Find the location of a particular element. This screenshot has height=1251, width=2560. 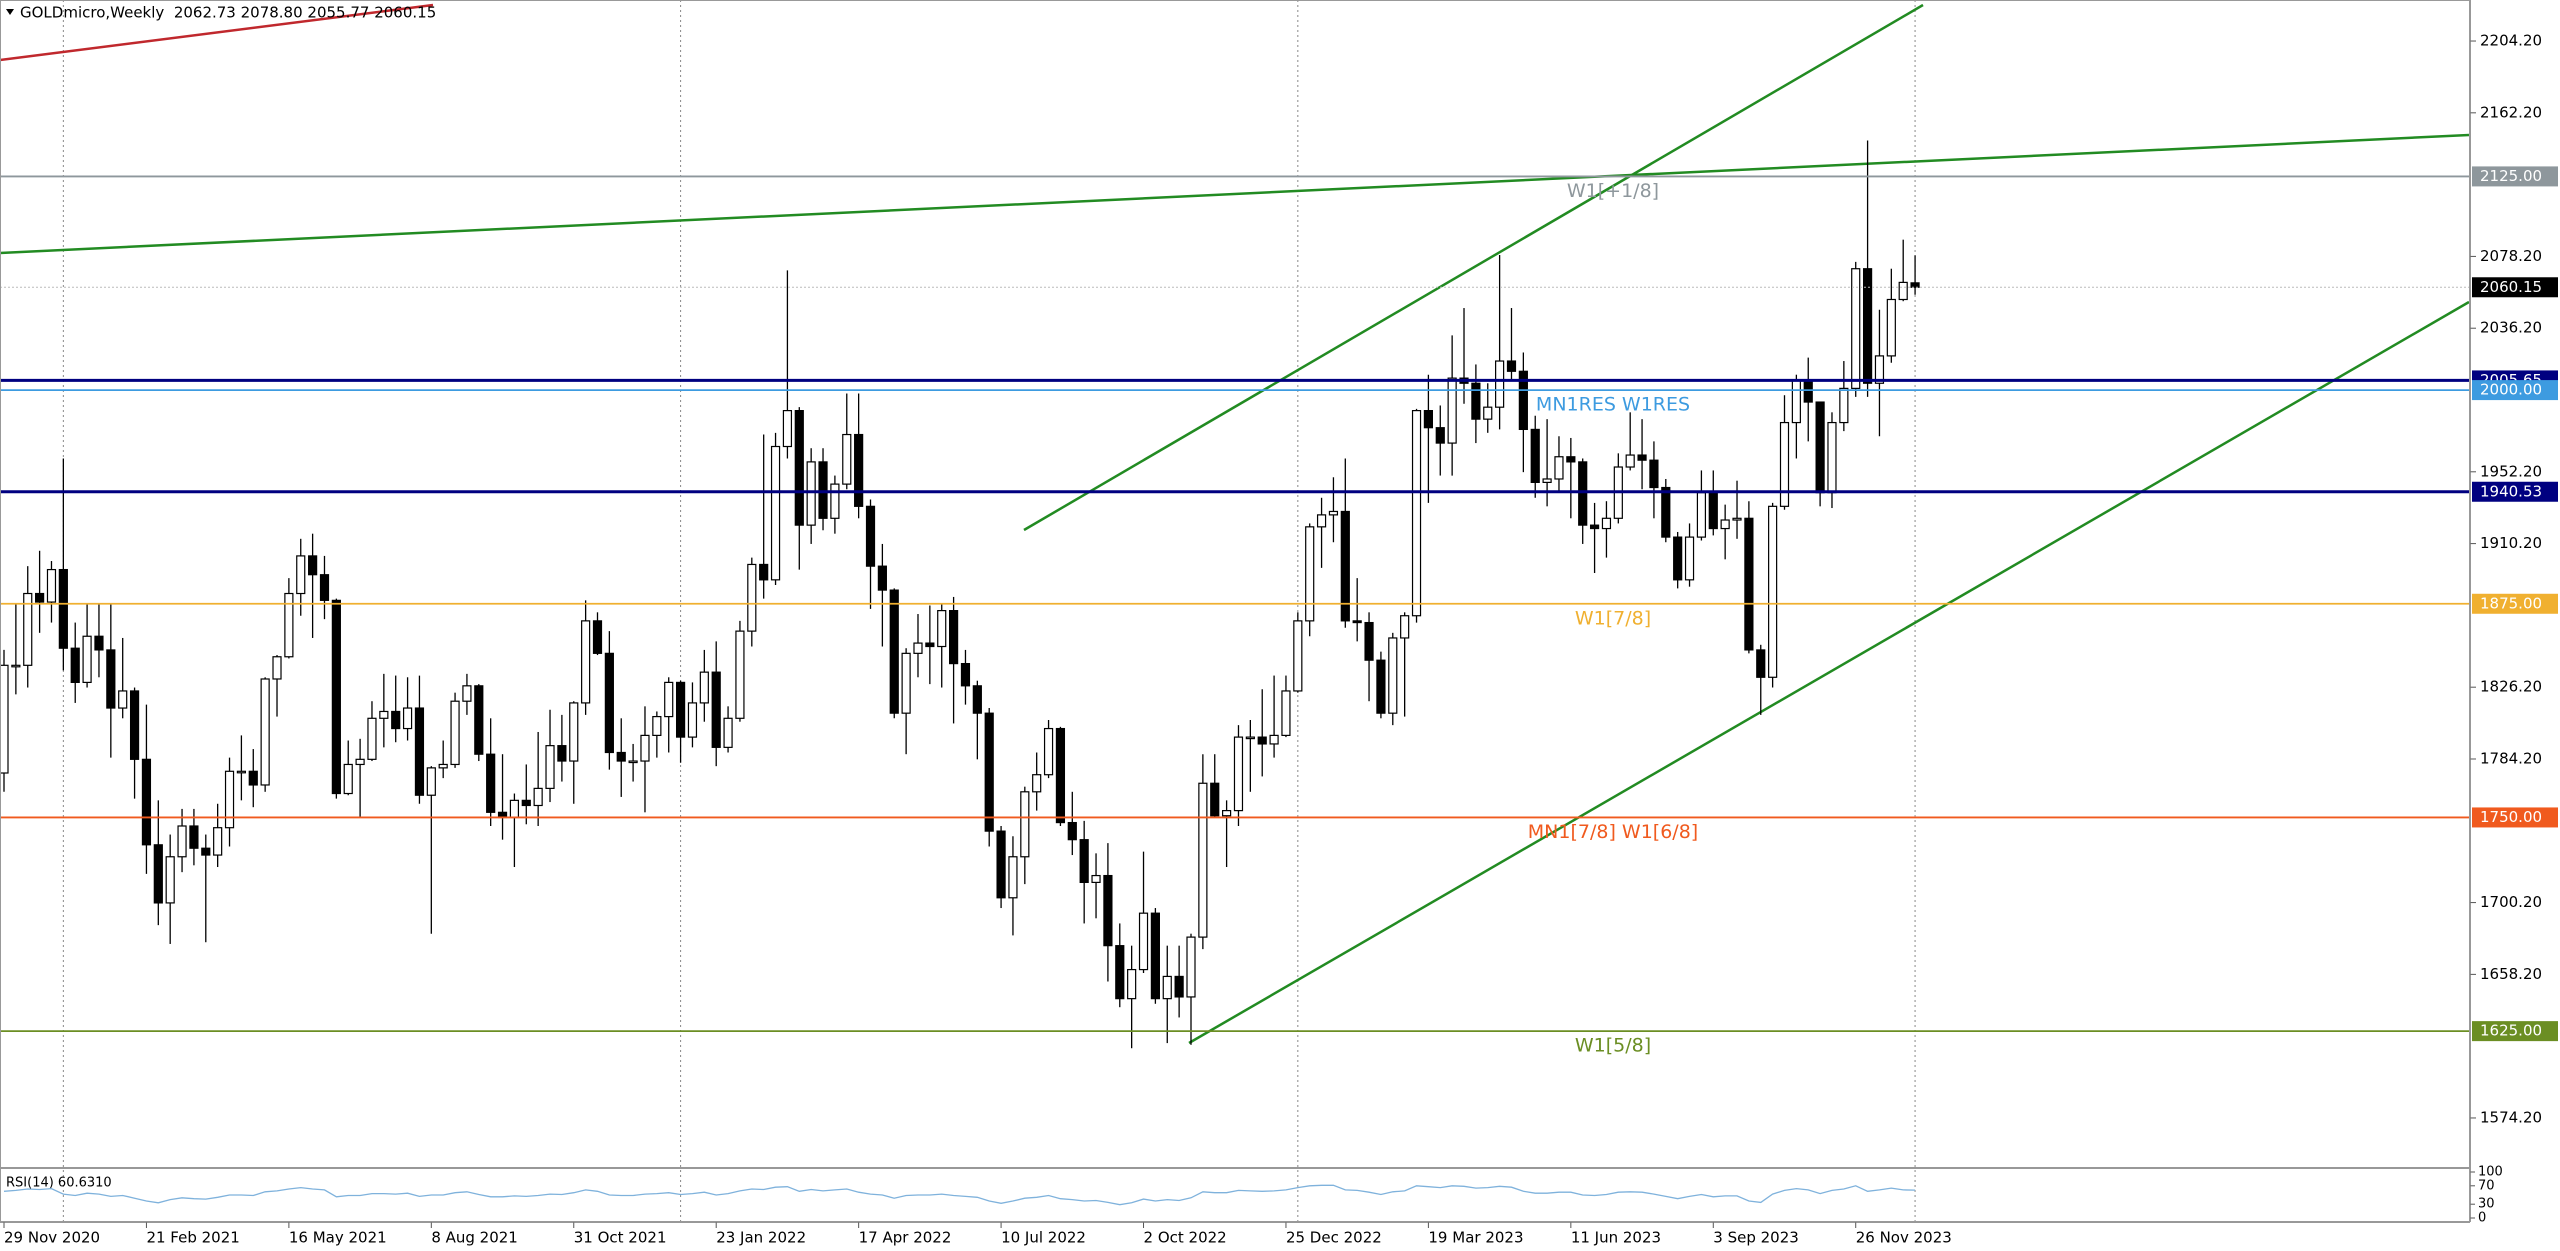

y-tick-label: 1574.20 is located at coordinates (2511, 1117).